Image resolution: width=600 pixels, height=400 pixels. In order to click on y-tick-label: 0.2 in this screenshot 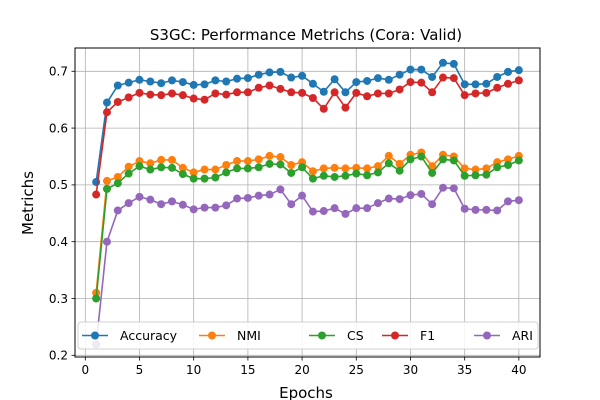, I will do `click(58, 356)`.